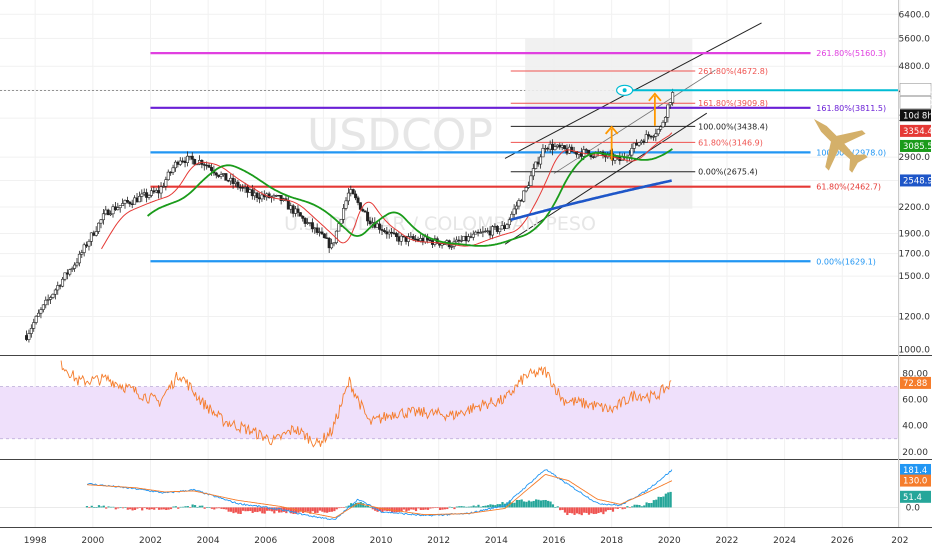  Describe the element at coordinates (609, 123) in the screenshot. I see `channel-shade` at that location.